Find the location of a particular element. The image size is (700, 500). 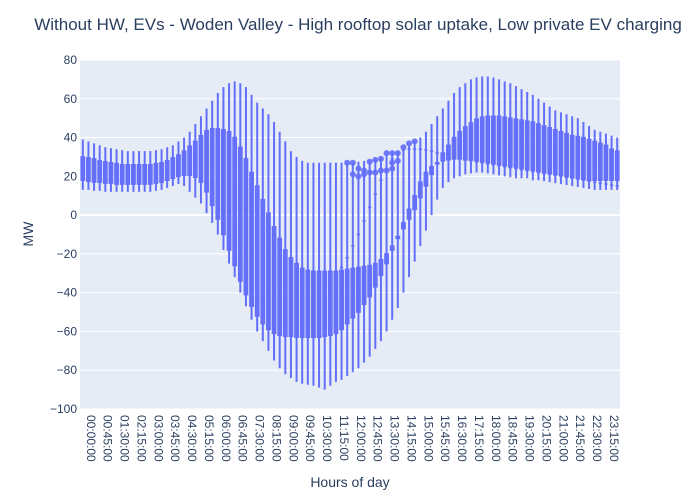

y-tick-label: 80 is located at coordinates (71, 60).